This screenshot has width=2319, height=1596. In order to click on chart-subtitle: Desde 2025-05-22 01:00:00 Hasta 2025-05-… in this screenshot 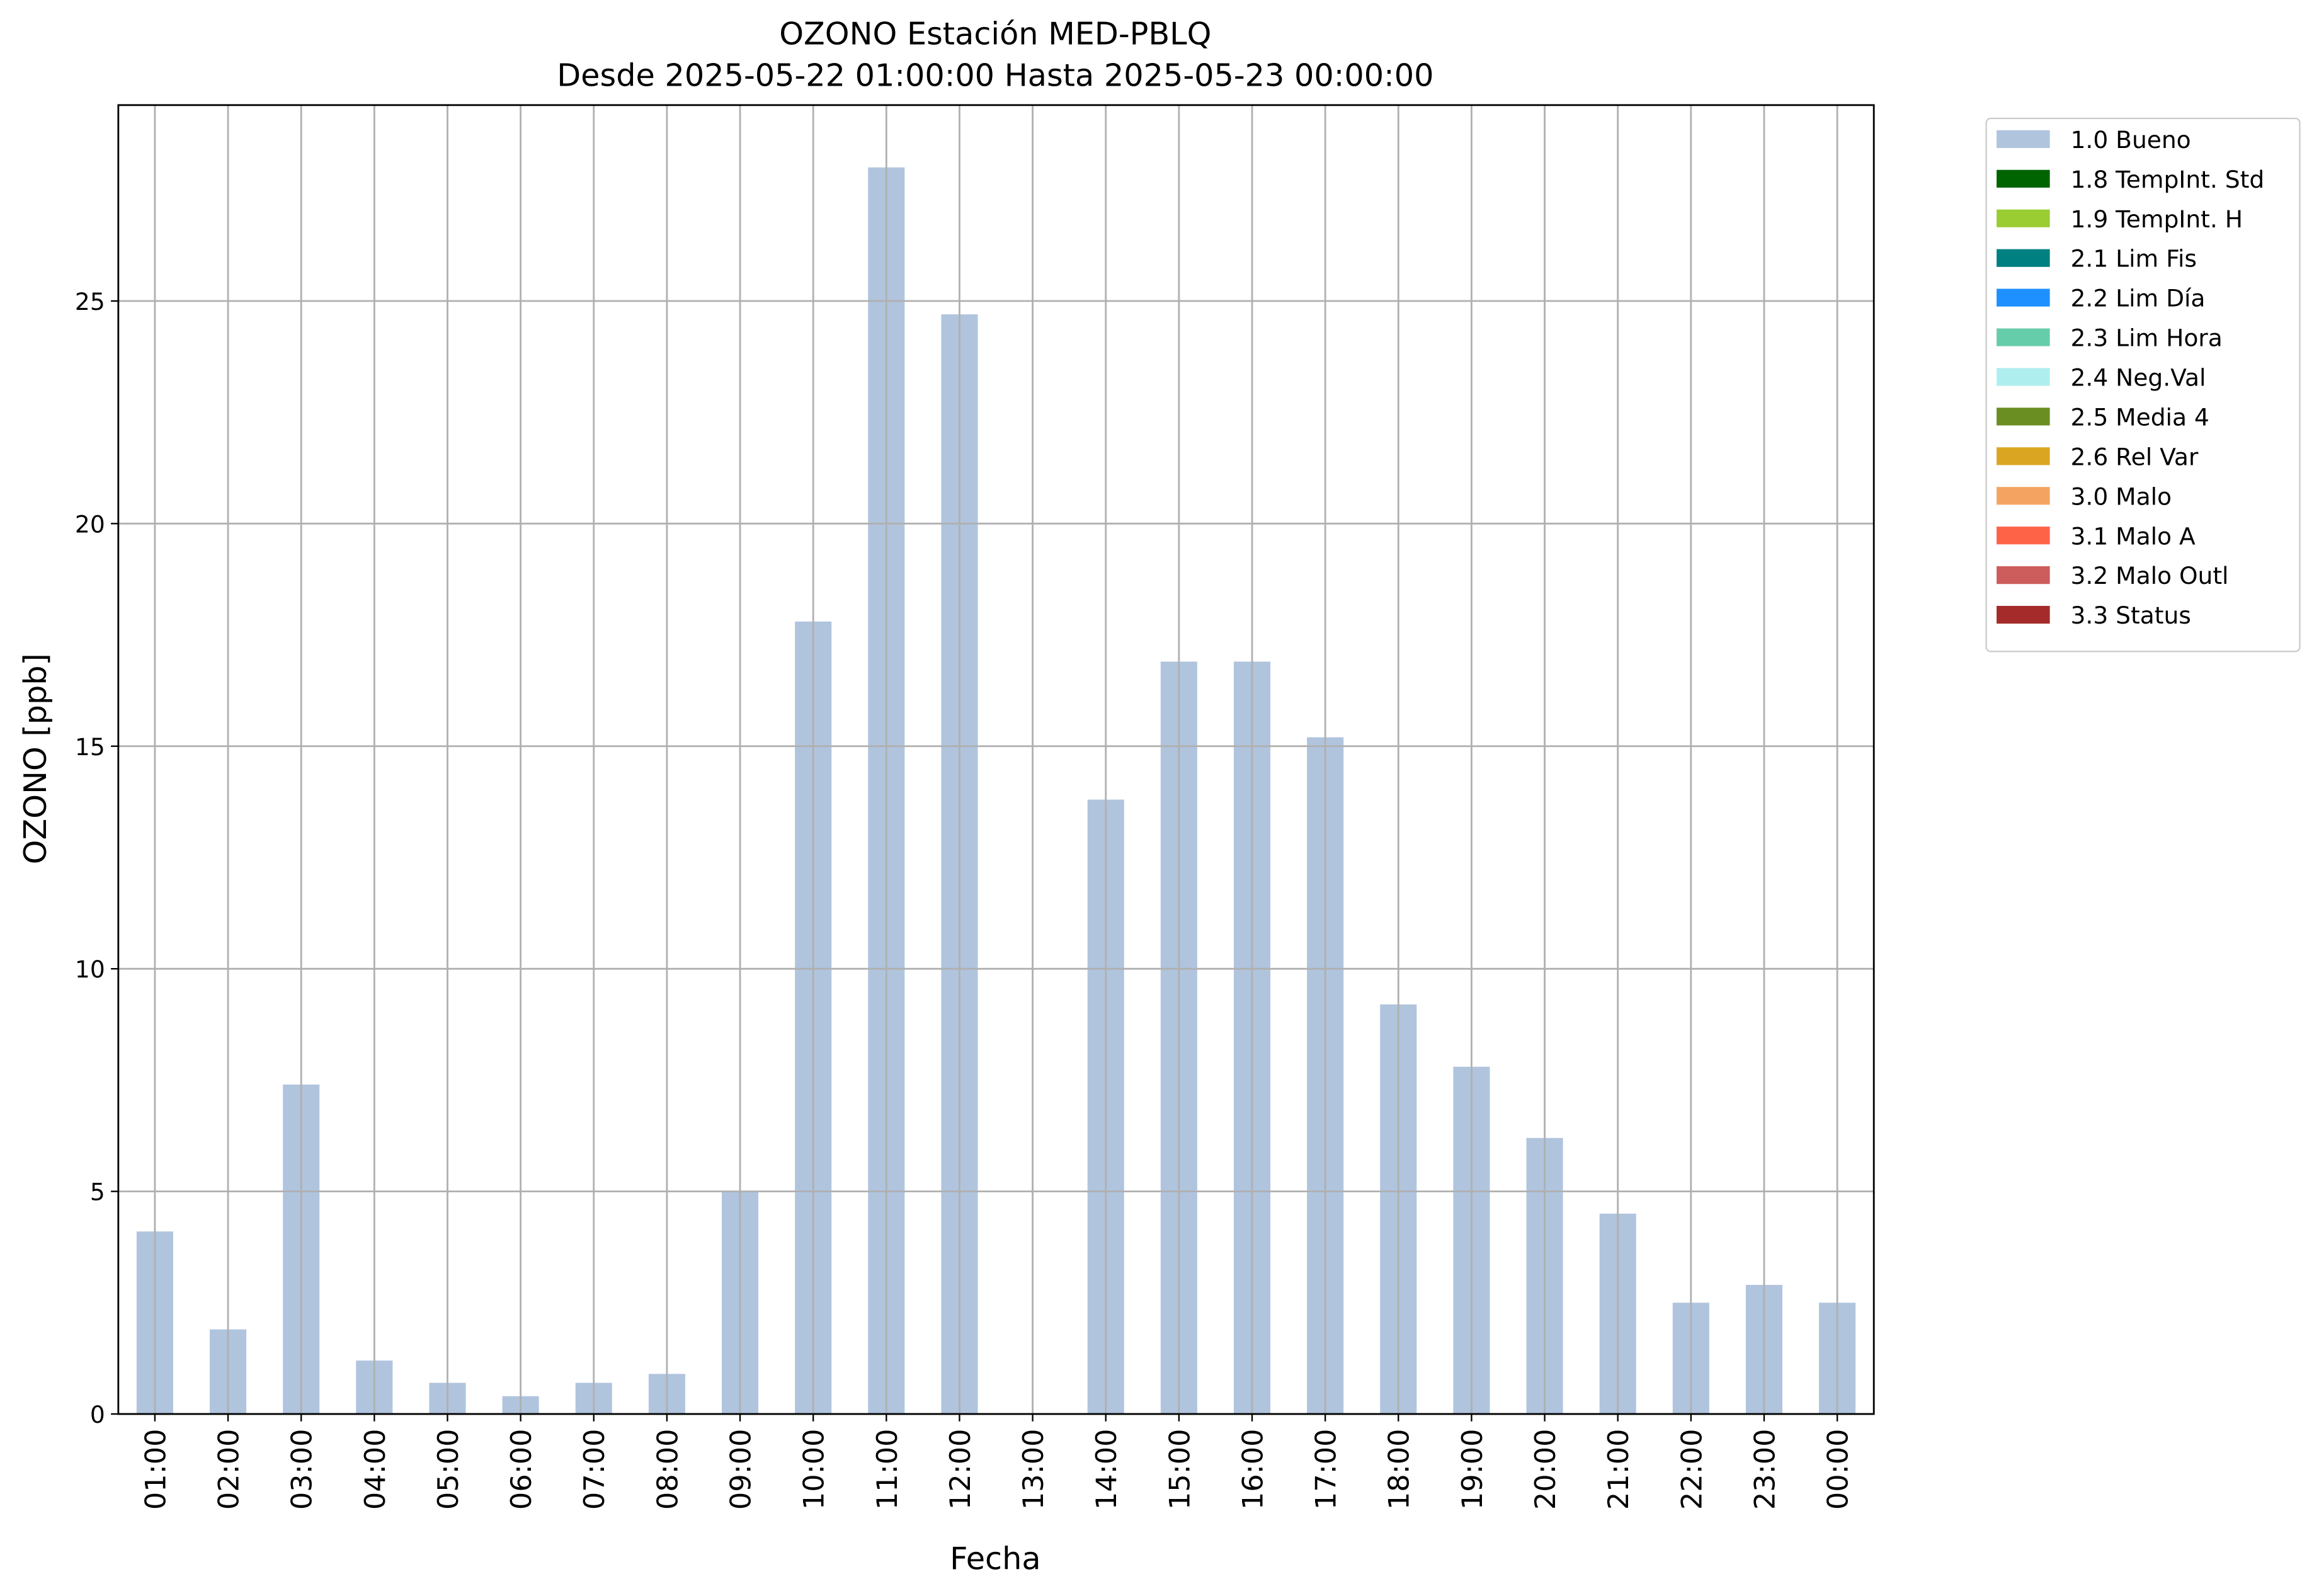, I will do `click(995, 75)`.